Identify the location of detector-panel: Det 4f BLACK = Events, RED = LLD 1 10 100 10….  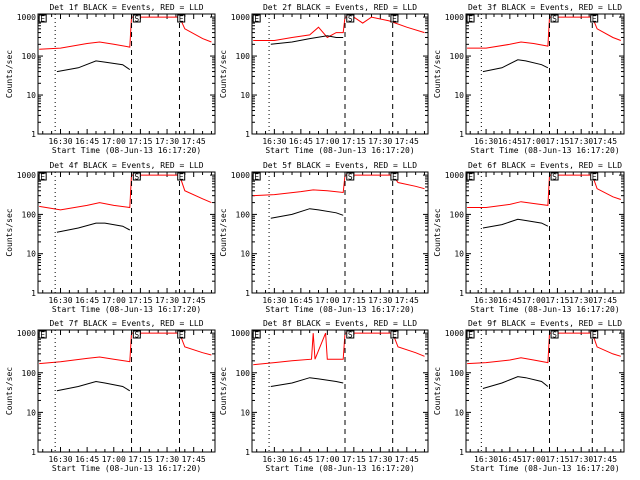
(110, 237).